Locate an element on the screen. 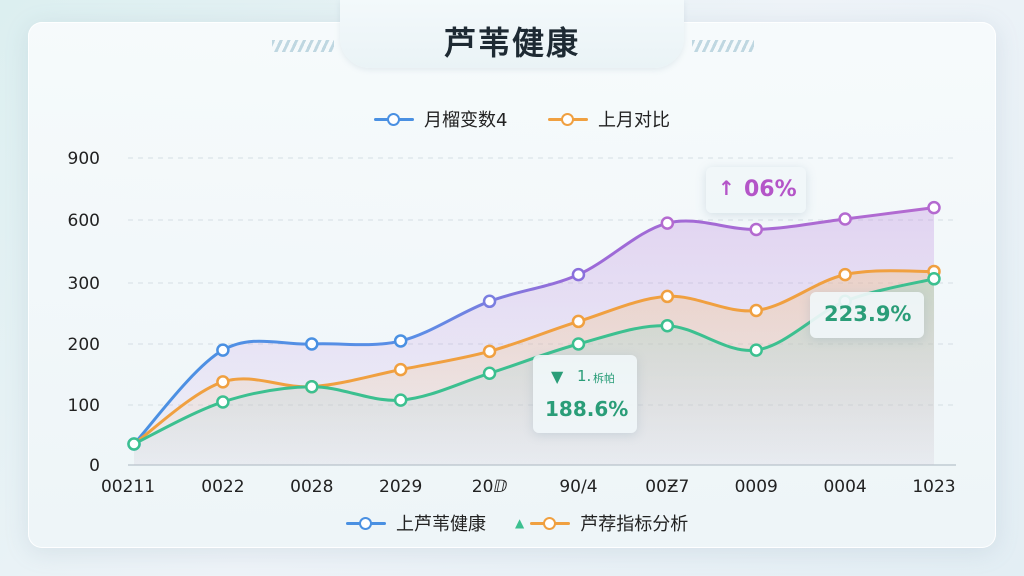 Image resolution: width=1024 pixels, height=576 pixels. x-tick-label: 0028 is located at coordinates (311, 487).